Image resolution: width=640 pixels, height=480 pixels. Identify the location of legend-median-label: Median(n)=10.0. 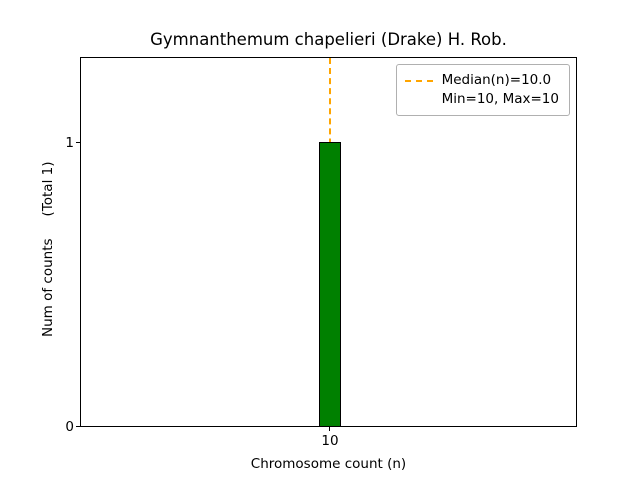
(496, 80).